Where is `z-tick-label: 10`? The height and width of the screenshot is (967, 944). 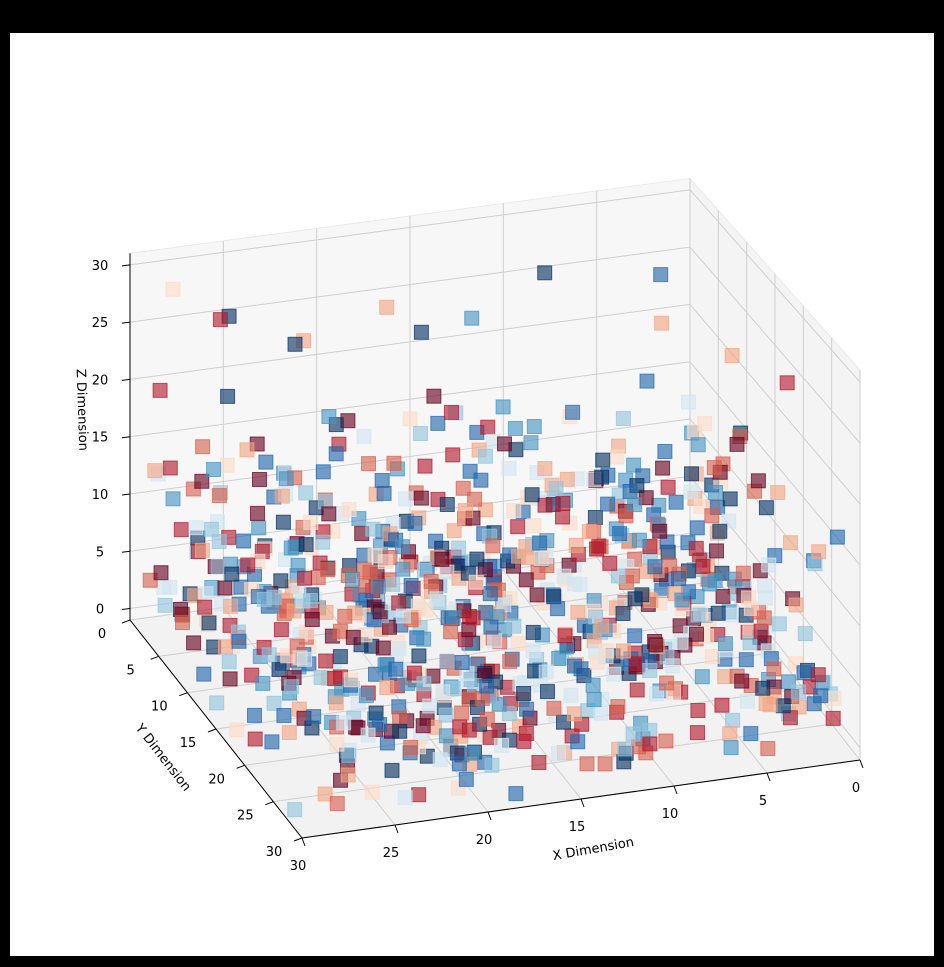 z-tick-label: 10 is located at coordinates (100, 495).